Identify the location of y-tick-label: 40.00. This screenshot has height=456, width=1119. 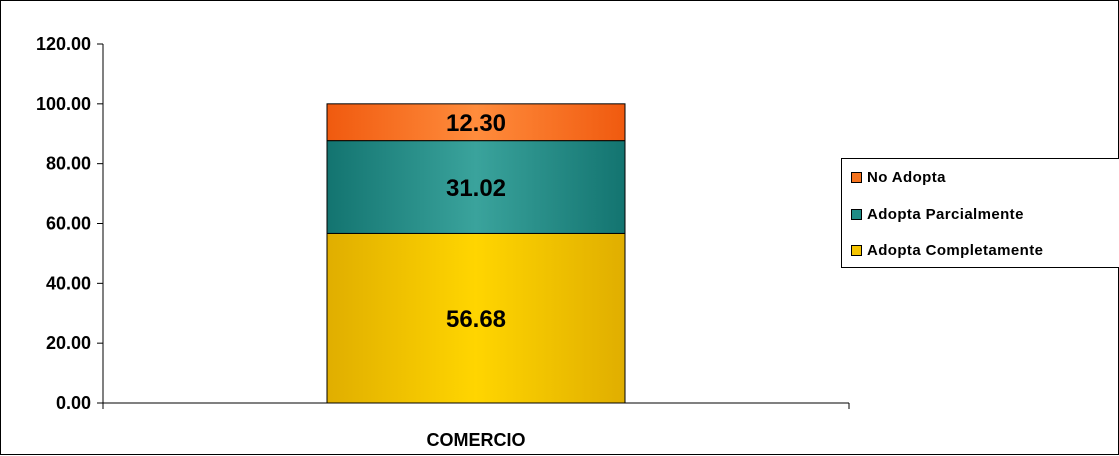
(68, 283).